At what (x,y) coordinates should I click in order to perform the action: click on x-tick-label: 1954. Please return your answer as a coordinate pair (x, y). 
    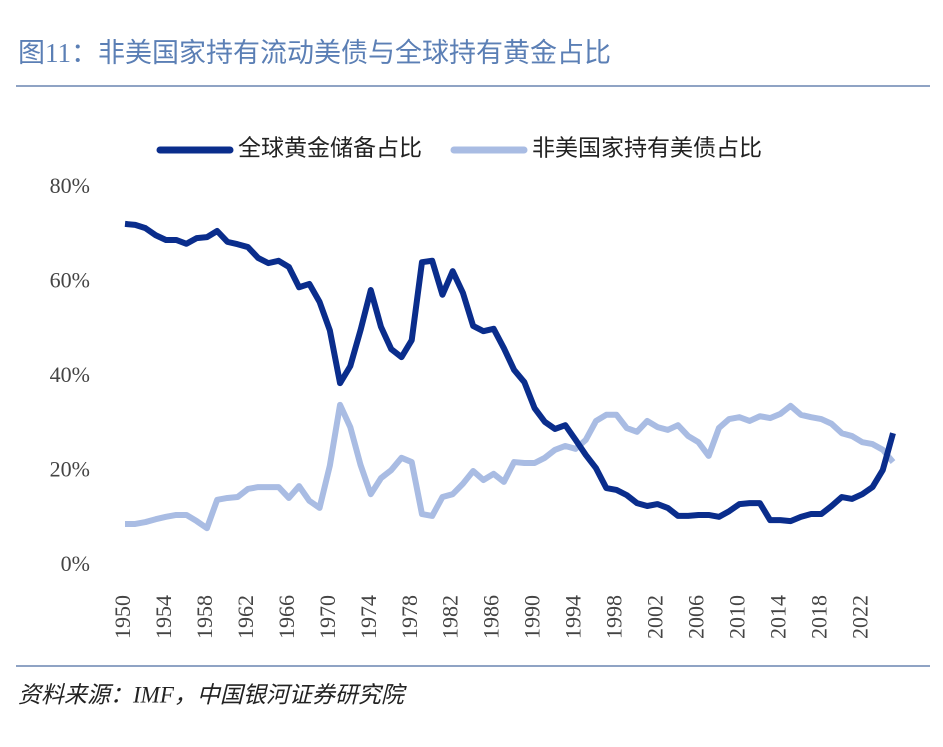
    Looking at the image, I should click on (163, 617).